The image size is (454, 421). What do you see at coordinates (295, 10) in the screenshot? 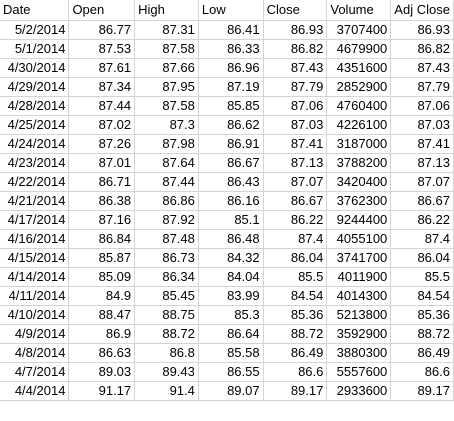
I see `header-cell-close: Close` at bounding box center [295, 10].